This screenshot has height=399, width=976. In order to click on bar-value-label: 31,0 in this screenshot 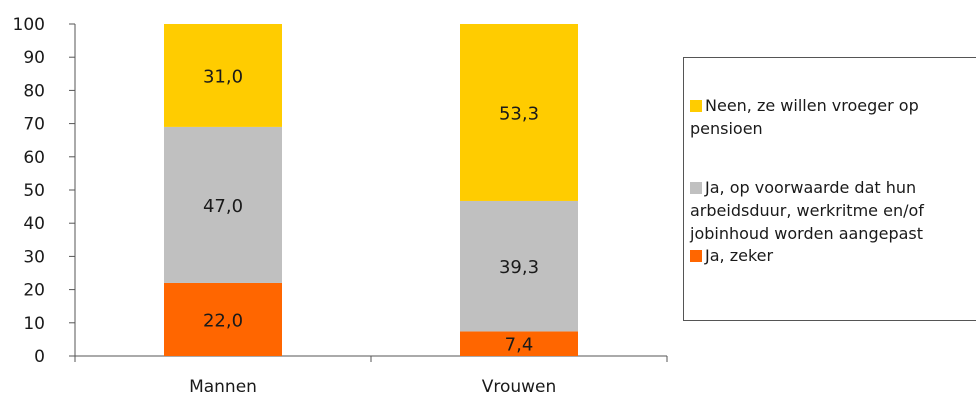, I will do `click(223, 76)`.